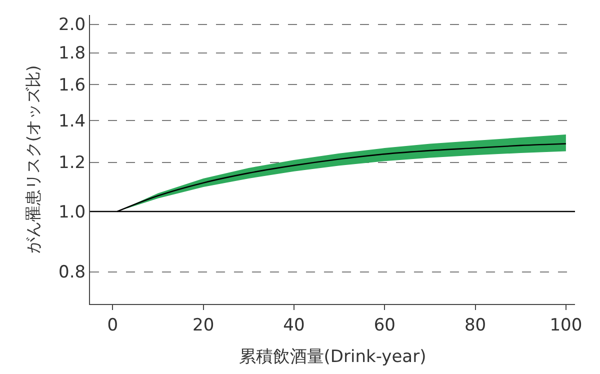 The height and width of the screenshot is (374, 600). I want to click on x-tick-label: 20, so click(203, 325).